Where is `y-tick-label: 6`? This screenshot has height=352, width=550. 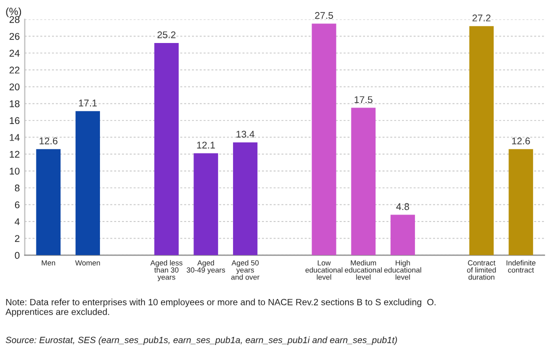
y-tick-label: 6 is located at coordinates (17, 204).